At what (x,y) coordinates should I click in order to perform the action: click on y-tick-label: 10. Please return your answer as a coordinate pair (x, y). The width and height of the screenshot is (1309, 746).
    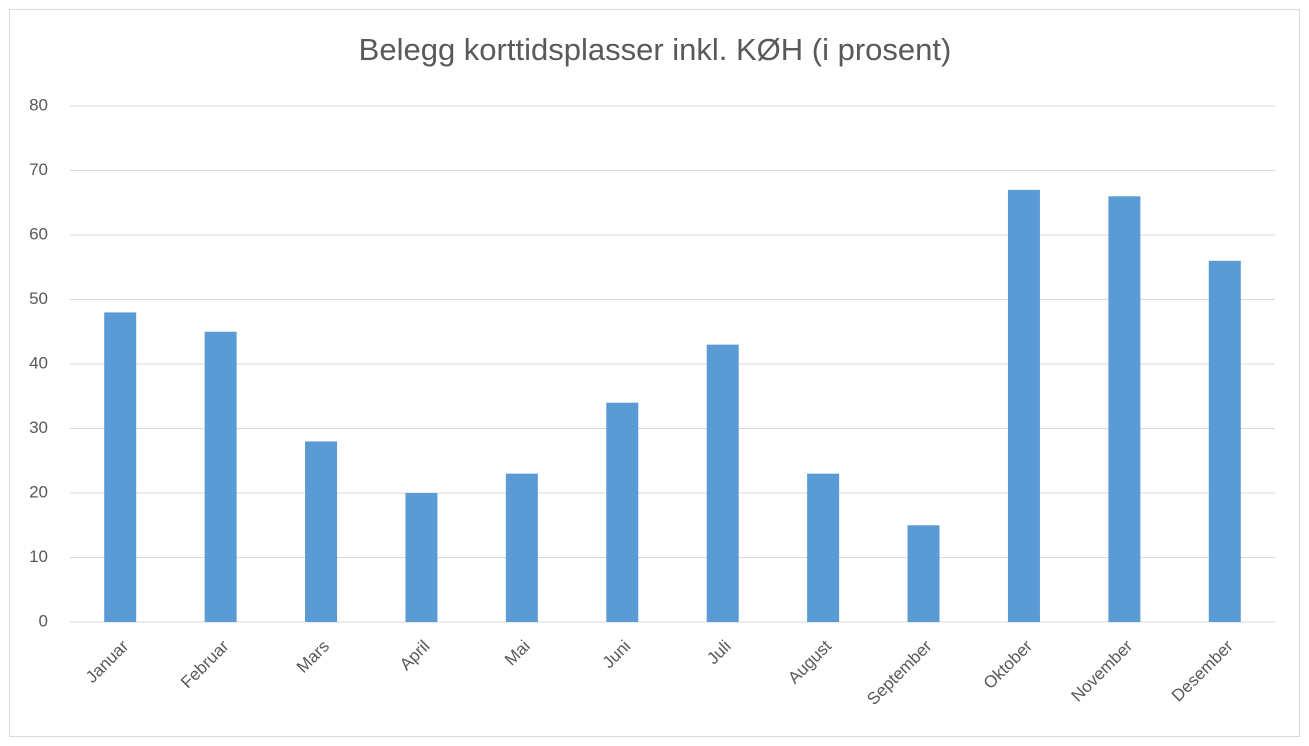
    Looking at the image, I should click on (38, 556).